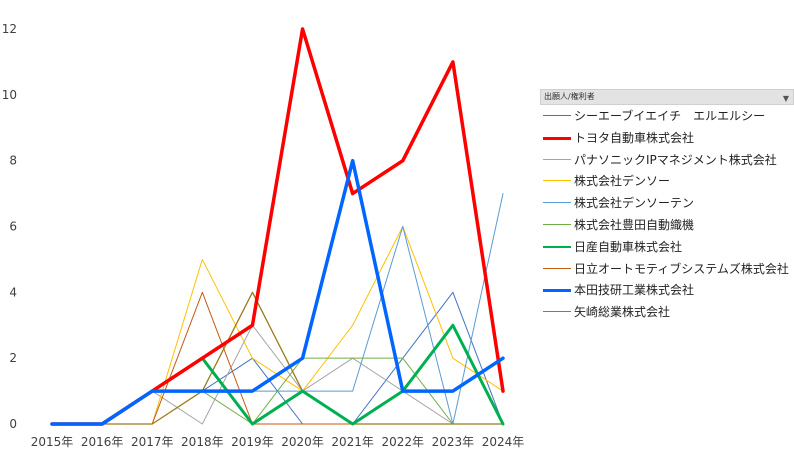 This screenshot has height=454, width=794. Describe the element at coordinates (13, 424) in the screenshot. I see `y-tick-label: 0` at that location.